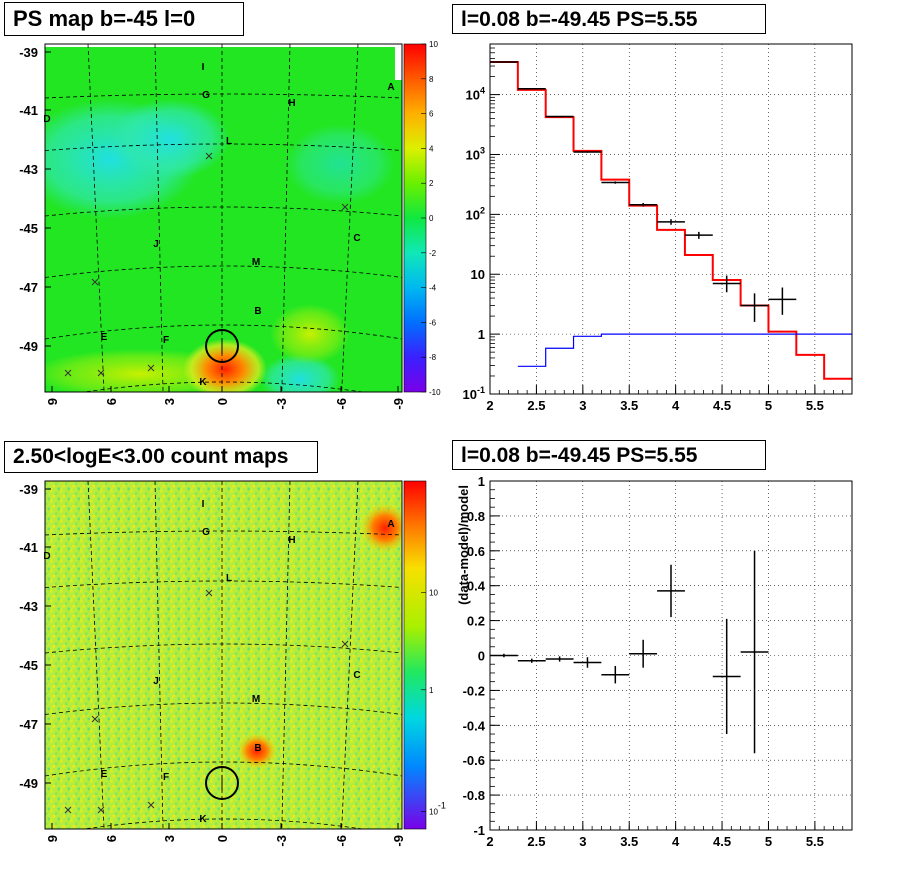 Image resolution: width=898 pixels, height=875 pixels. I want to click on map-y-tick-label: -45, so click(28, 665).